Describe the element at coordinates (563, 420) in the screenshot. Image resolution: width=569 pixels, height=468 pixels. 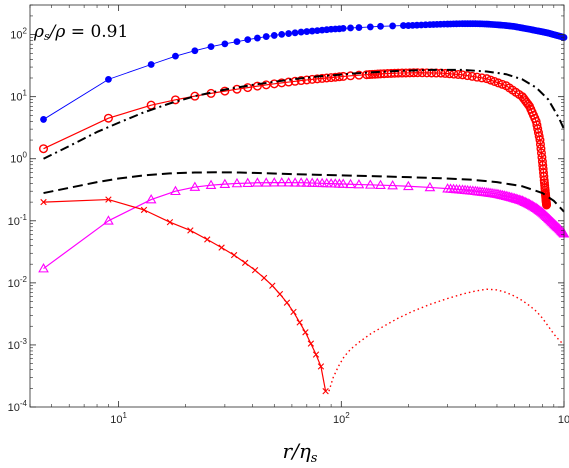
I see `x-tick-label: 10` at that location.